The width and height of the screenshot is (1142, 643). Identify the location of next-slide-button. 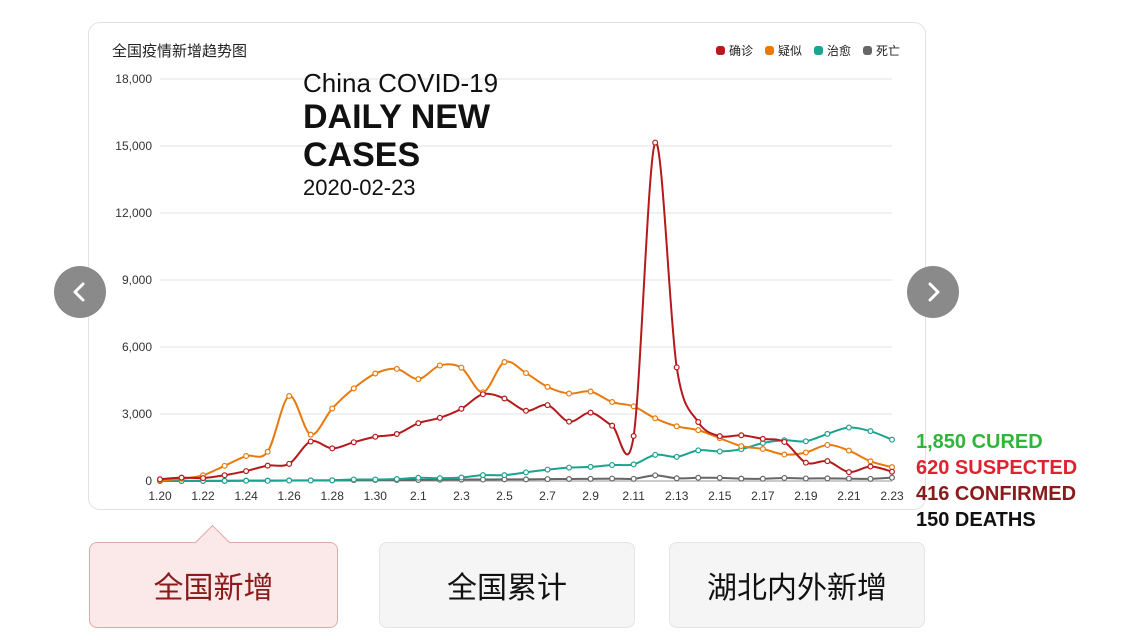
(933, 292).